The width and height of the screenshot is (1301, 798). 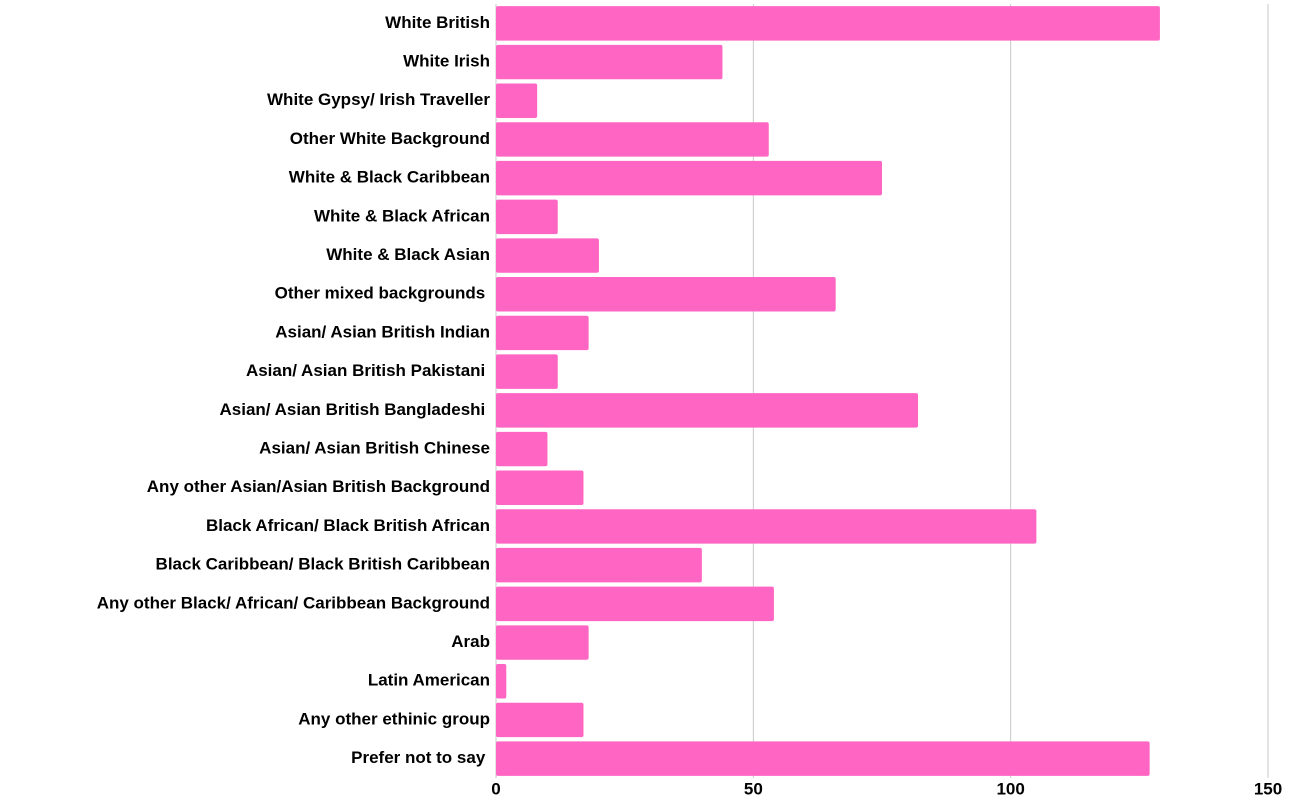 What do you see at coordinates (355, 409) in the screenshot?
I see `y-tick-label: Asian/ Asian British Bangladeshi` at bounding box center [355, 409].